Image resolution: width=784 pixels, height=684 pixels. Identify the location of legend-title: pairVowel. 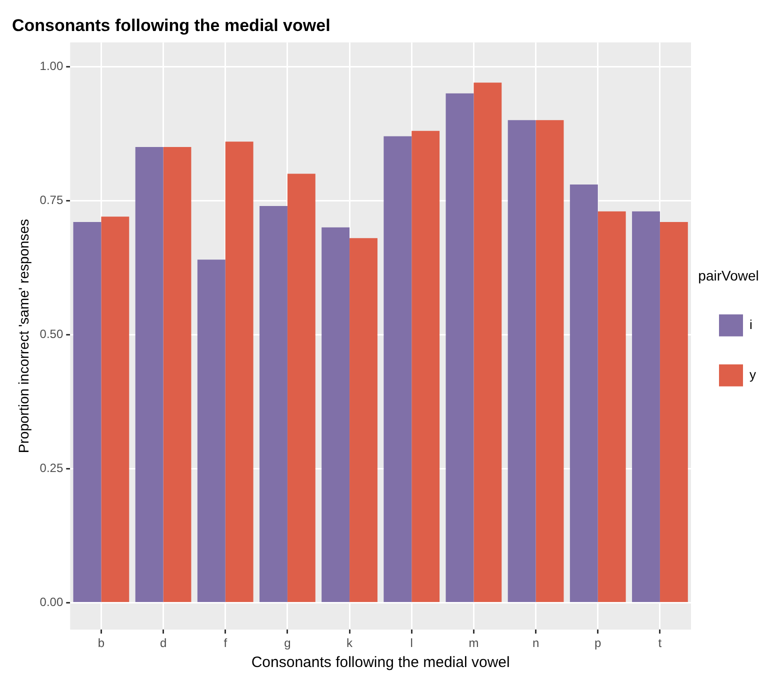
(728, 275).